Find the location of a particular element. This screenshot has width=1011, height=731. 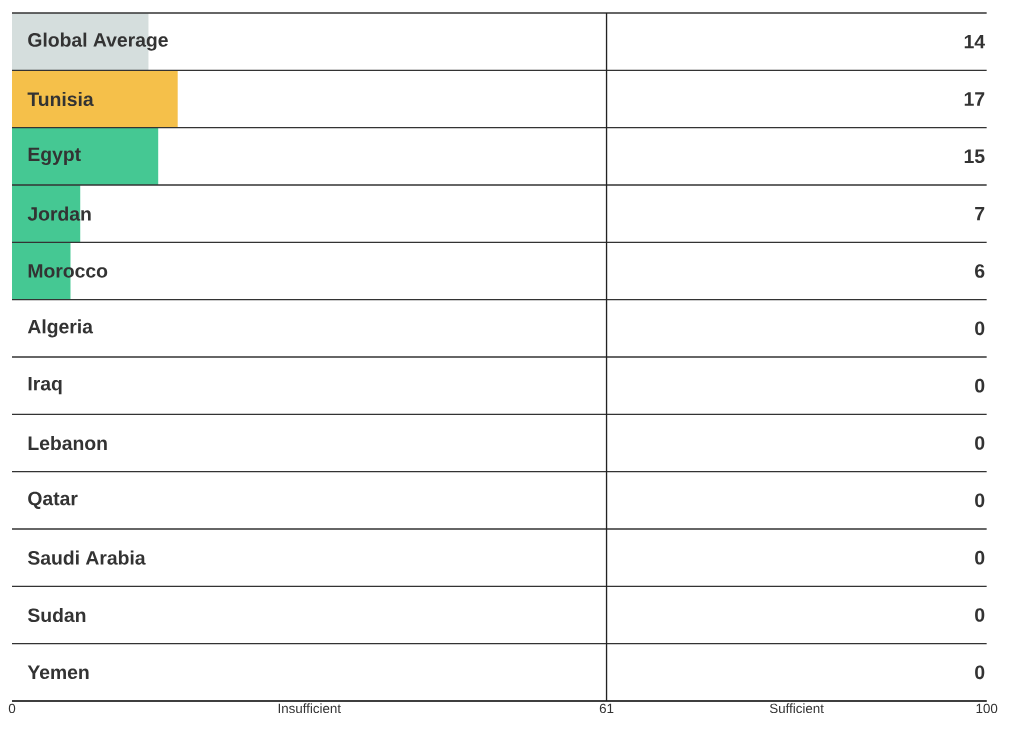

x-tick-label: 61 is located at coordinates (606, 708).